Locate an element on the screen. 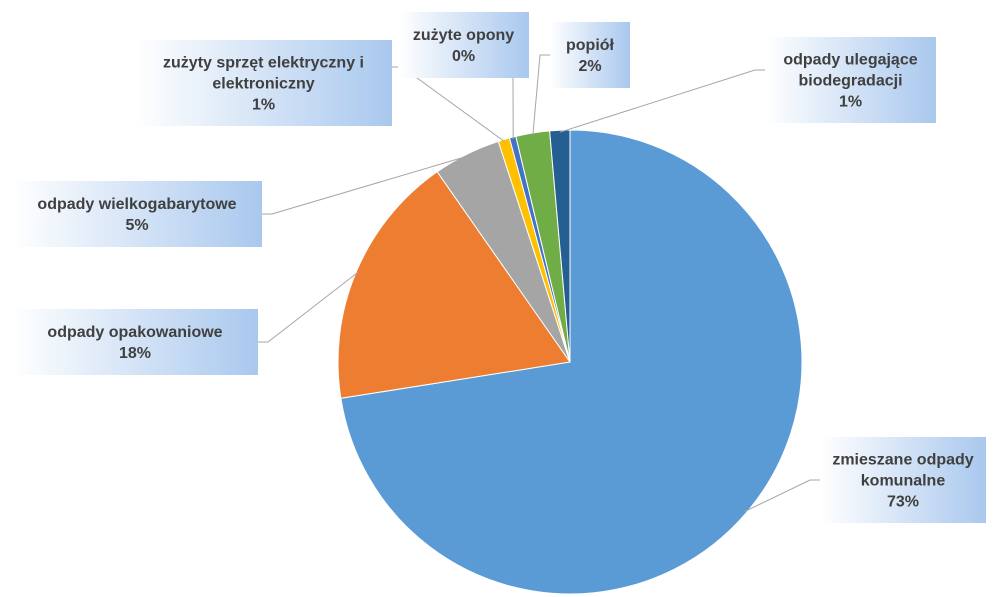 The image size is (995, 597). data-label: zużyte opony 0% is located at coordinates (463, 45).